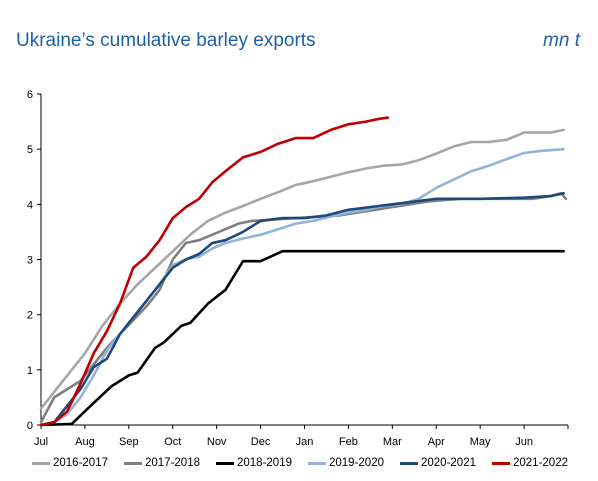 This screenshot has height=481, width=598. What do you see at coordinates (30, 150) in the screenshot?
I see `y-tick-label: 5` at bounding box center [30, 150].